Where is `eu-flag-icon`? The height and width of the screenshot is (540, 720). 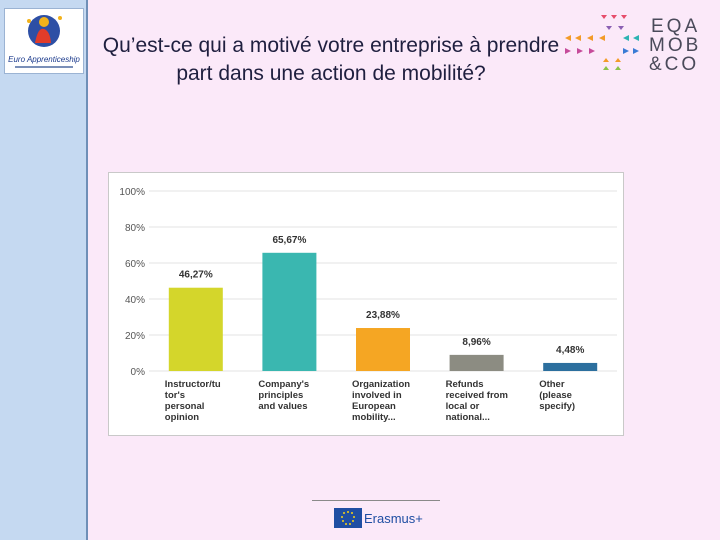 eu-flag-icon is located at coordinates (348, 518).